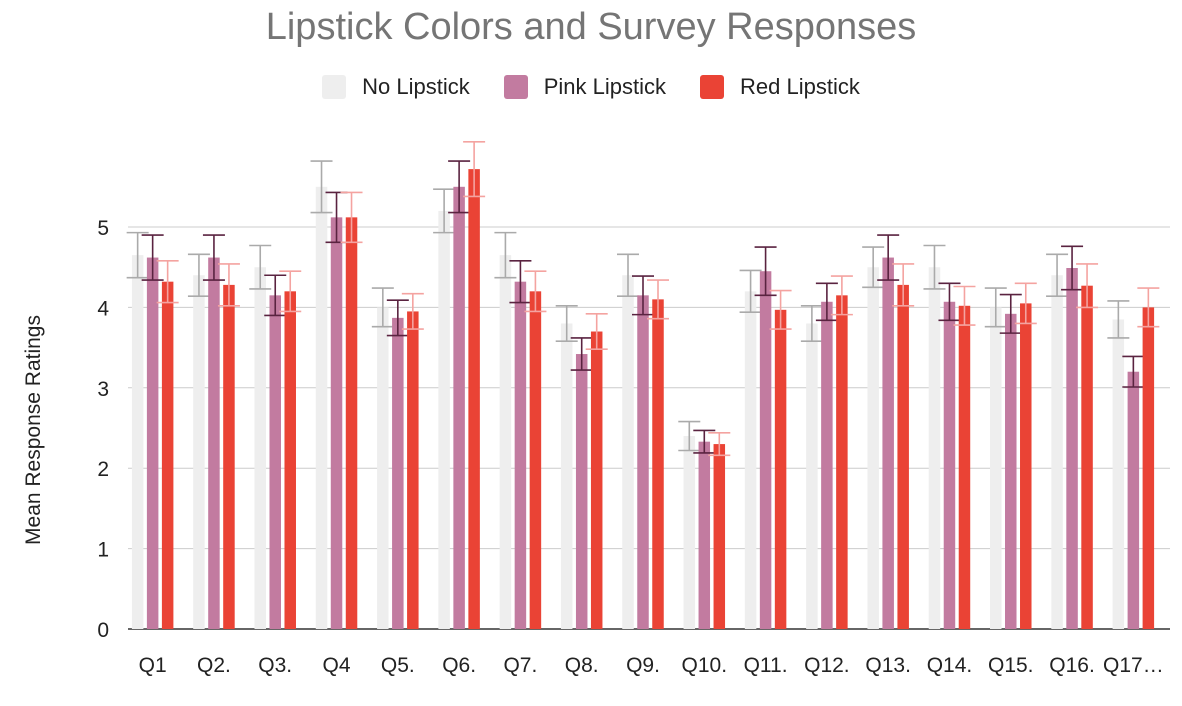  I want to click on legend-item-red-lipstick: Red Lipstick, so click(780, 87).